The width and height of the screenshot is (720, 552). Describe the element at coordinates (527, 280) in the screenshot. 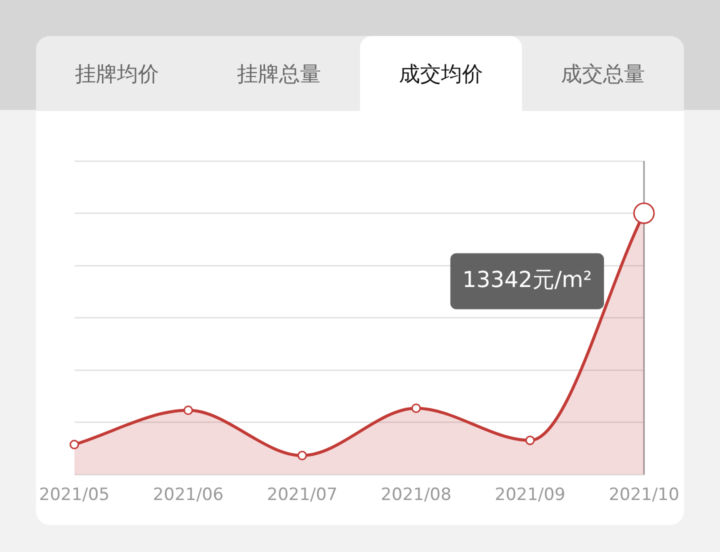

I see `annotation: 13342元/m²` at that location.